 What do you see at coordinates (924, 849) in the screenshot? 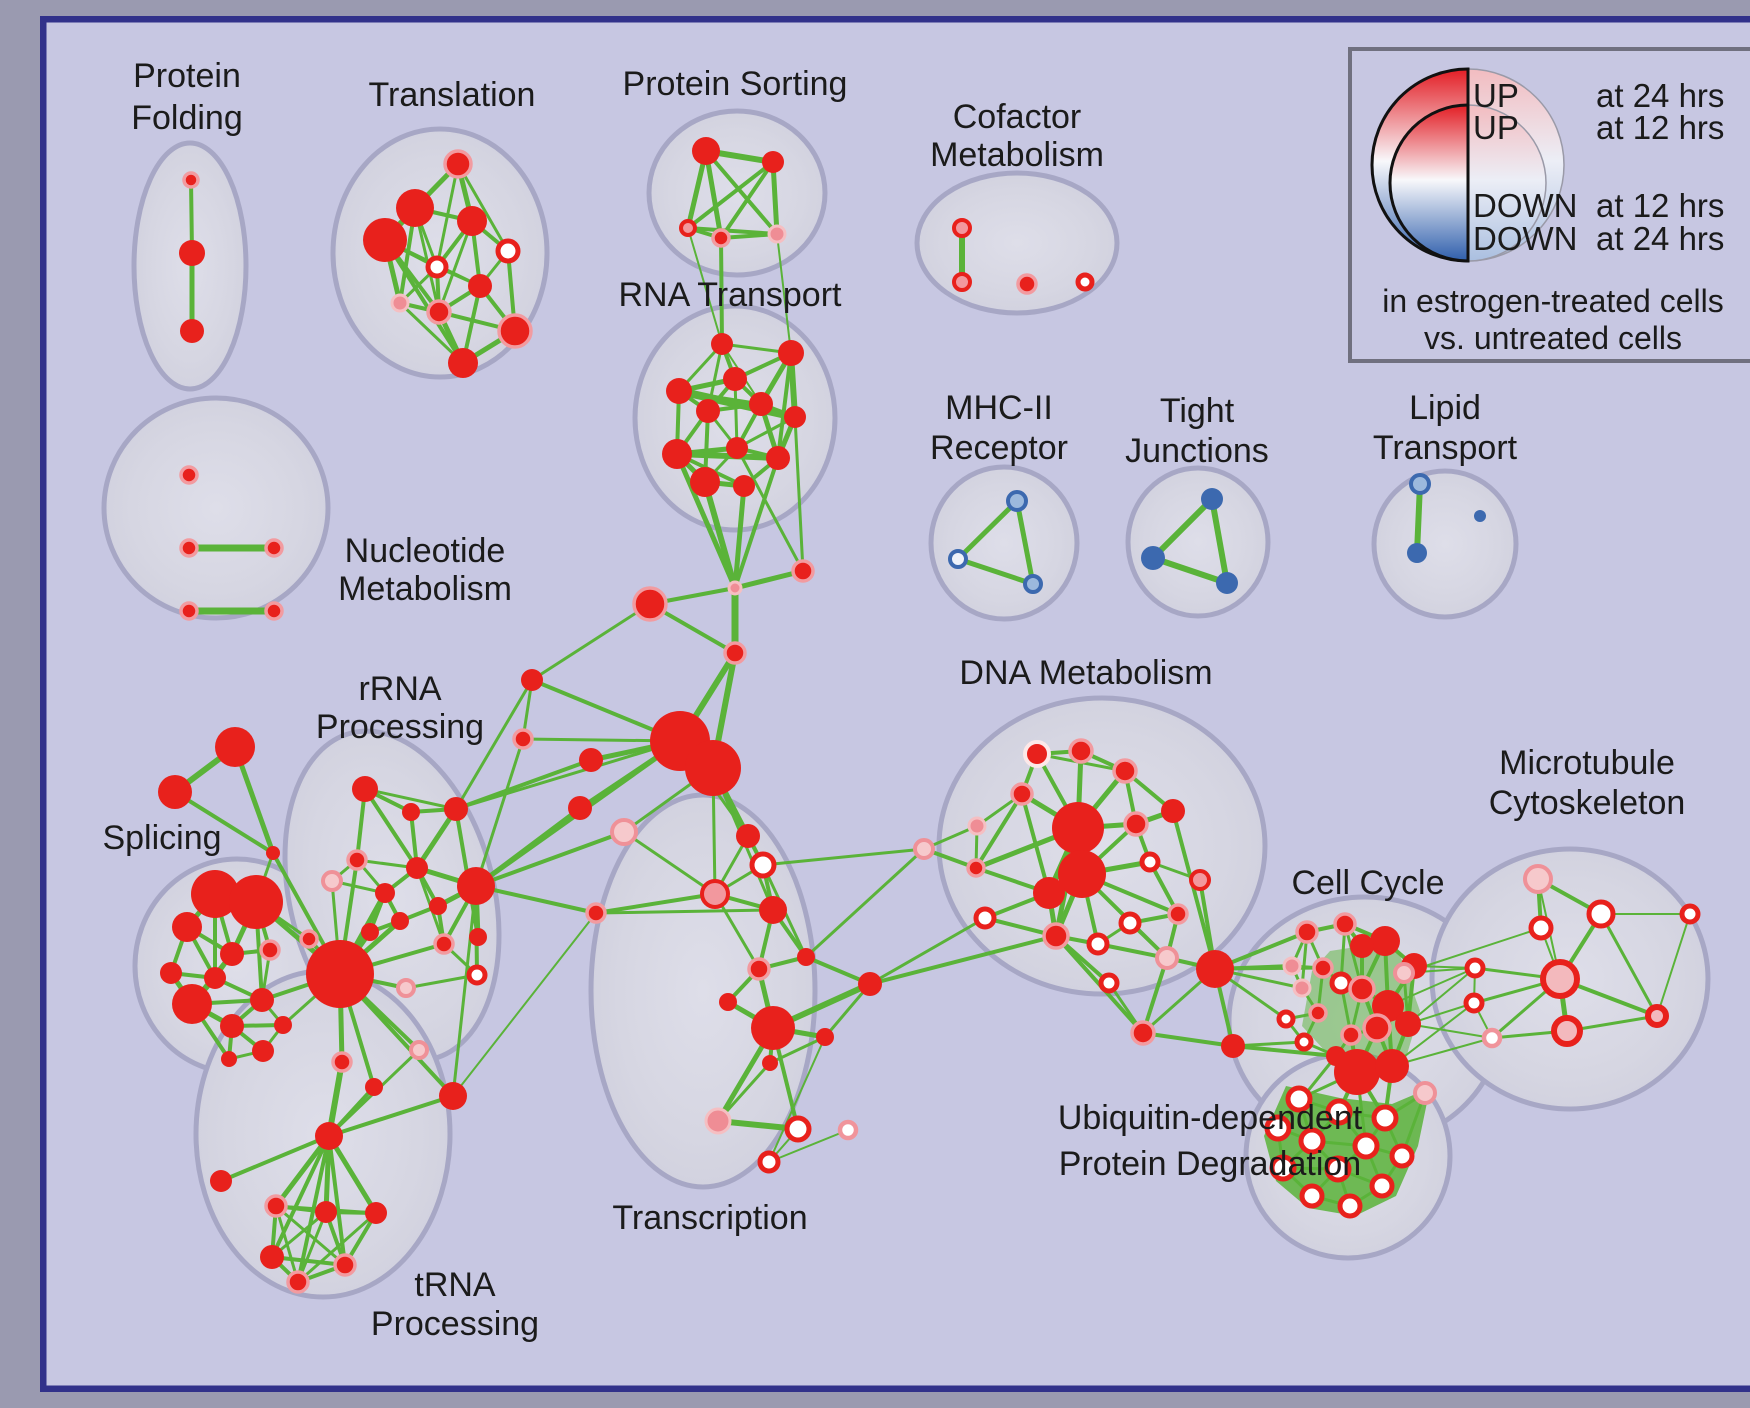
I see `node-dm11` at bounding box center [924, 849].